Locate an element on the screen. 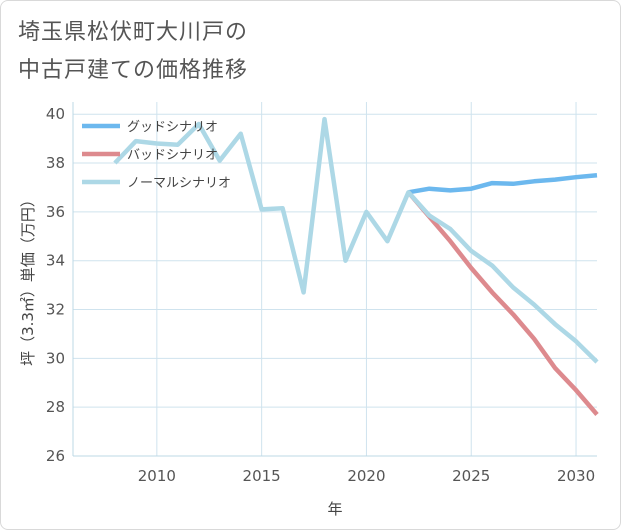 The image size is (621, 530). y-tick-label: 26 is located at coordinates (55, 456).